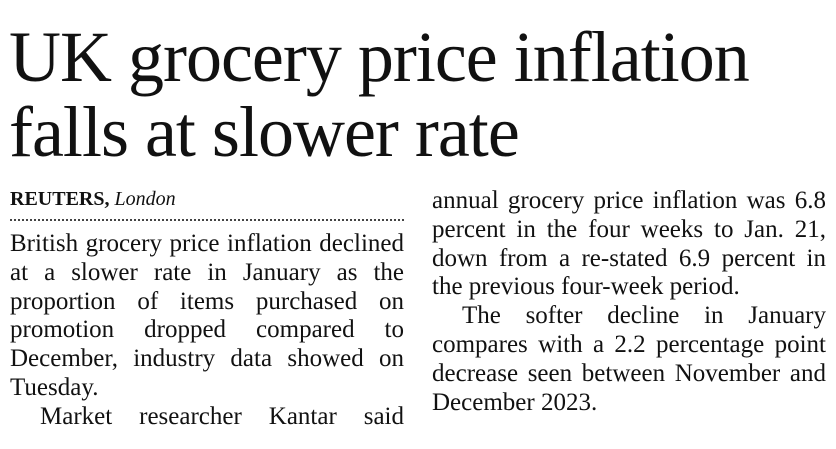 This screenshot has width=836, height=449. I want to click on byline: REUTERS, London, so click(207, 203).